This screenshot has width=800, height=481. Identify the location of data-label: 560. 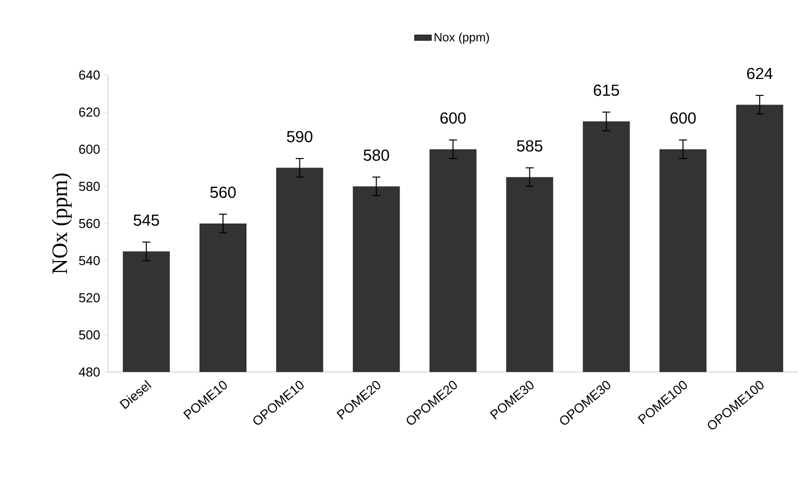
(223, 192).